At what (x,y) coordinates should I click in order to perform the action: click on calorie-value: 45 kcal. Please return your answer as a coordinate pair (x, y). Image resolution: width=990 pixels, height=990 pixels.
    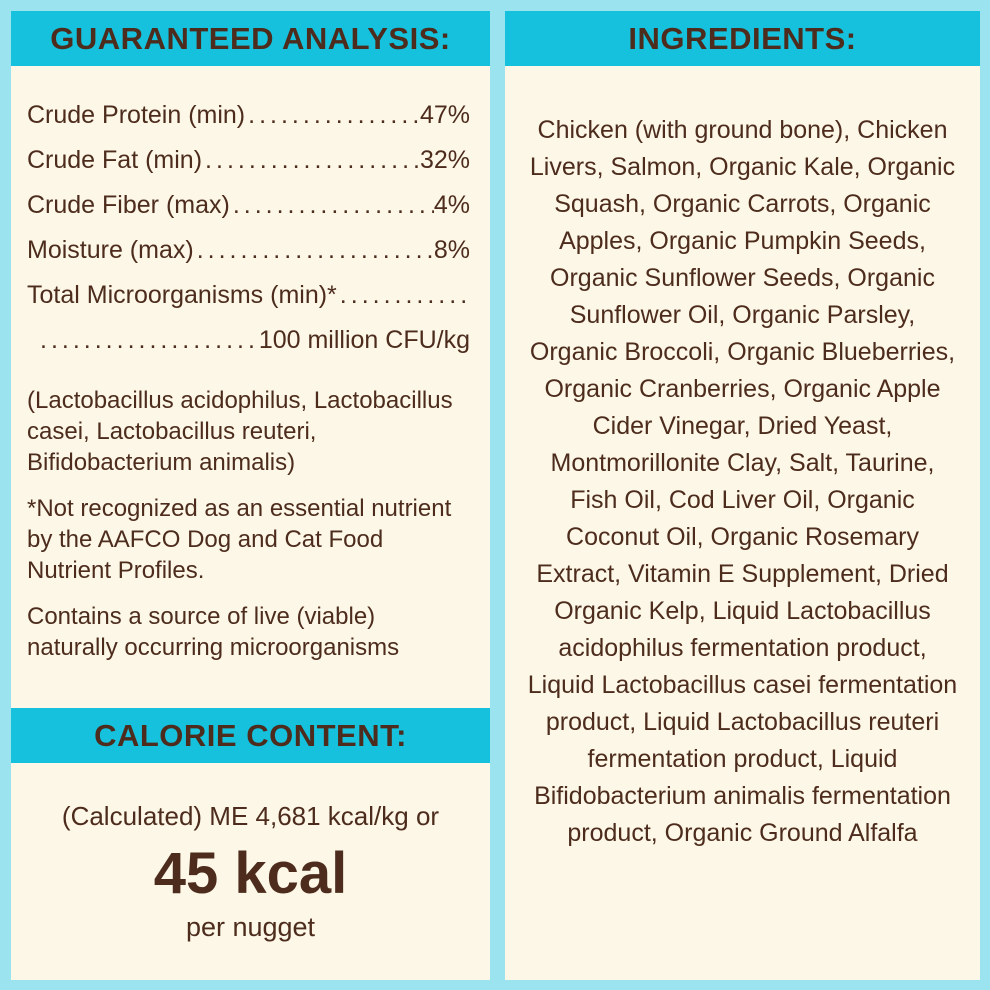
    Looking at the image, I should click on (250, 873).